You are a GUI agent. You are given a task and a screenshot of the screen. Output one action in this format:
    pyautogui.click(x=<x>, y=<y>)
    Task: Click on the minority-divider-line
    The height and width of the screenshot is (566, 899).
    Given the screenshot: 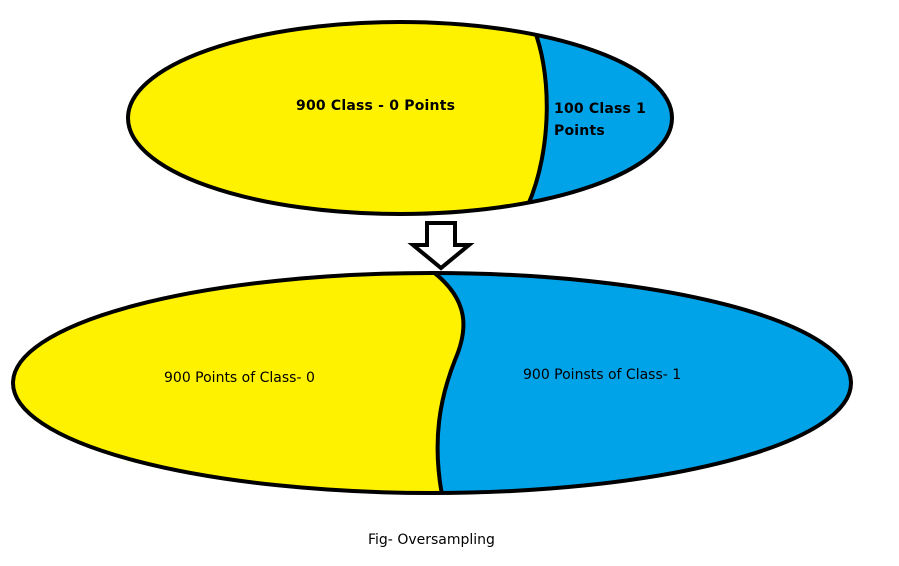 What is the action you would take?
    pyautogui.click(x=537, y=114)
    